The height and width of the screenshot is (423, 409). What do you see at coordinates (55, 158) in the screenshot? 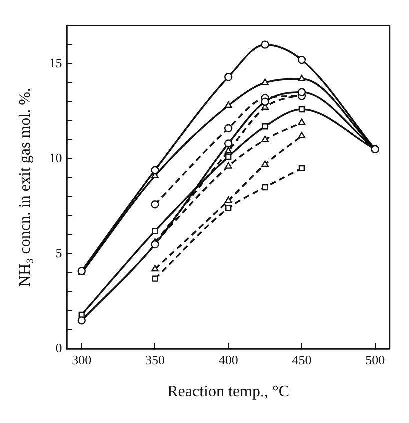
I see `y-tick-label: 10` at bounding box center [55, 158].